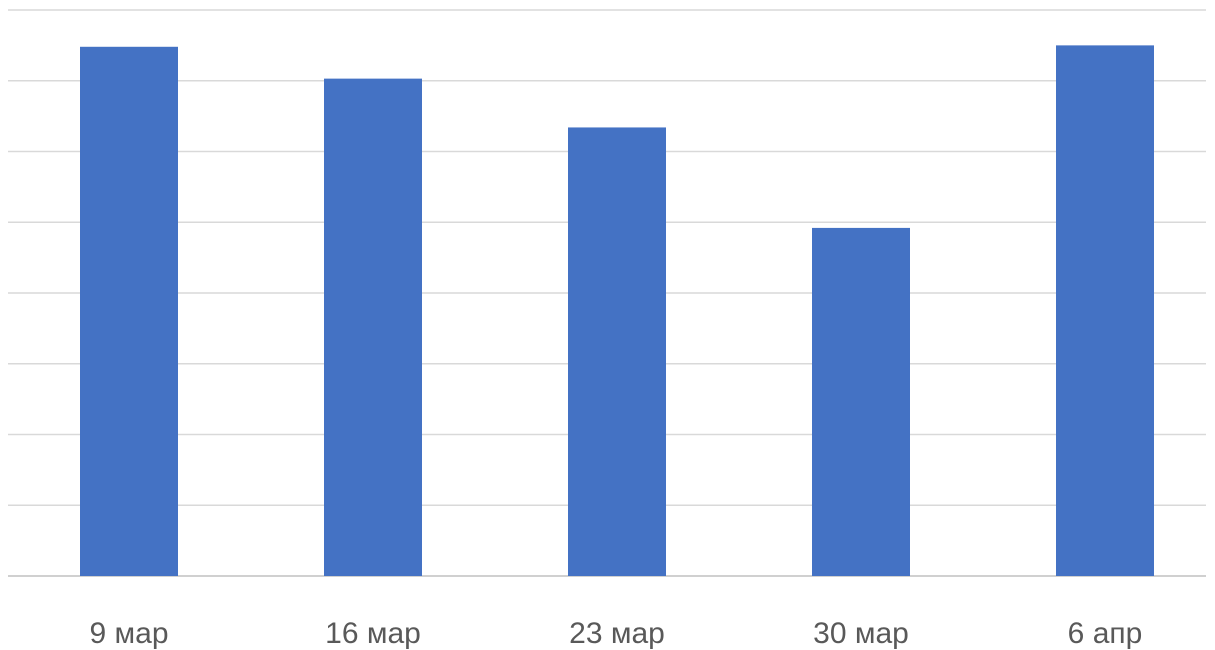  What do you see at coordinates (861, 633) in the screenshot?
I see `x-tick-label: 30 мар` at bounding box center [861, 633].